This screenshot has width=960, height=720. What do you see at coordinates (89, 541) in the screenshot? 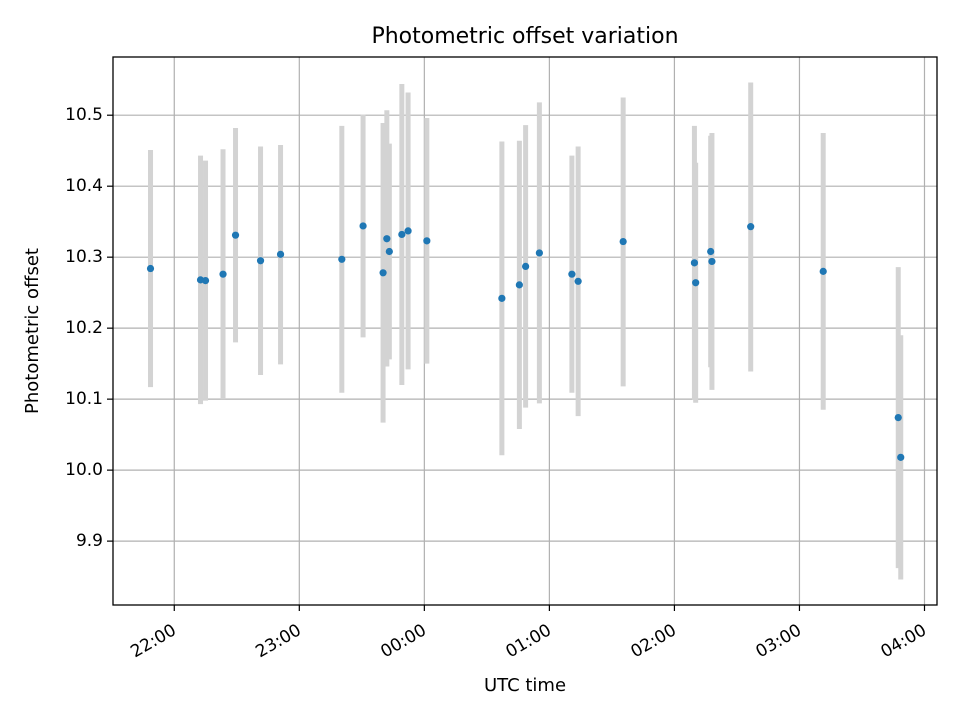
I see `y-tick-label: 9.9` at bounding box center [89, 541].